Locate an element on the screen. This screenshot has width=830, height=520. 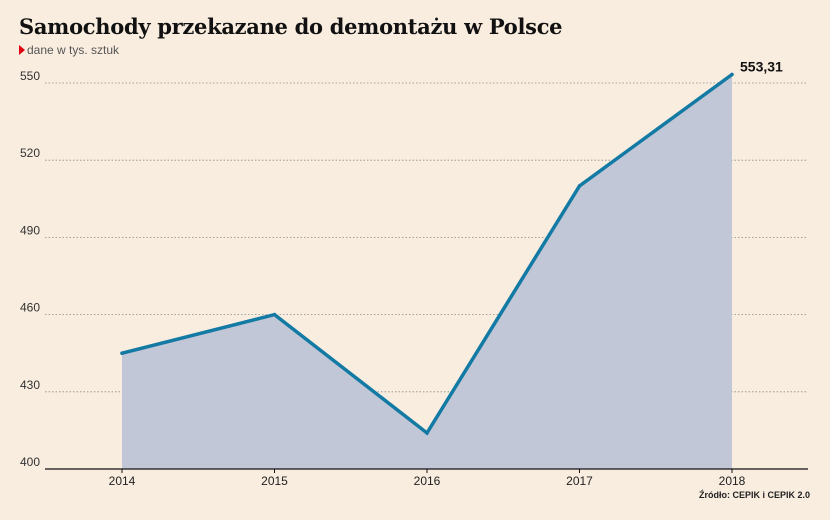
y-tick-label-400: 400 is located at coordinates (30, 462).